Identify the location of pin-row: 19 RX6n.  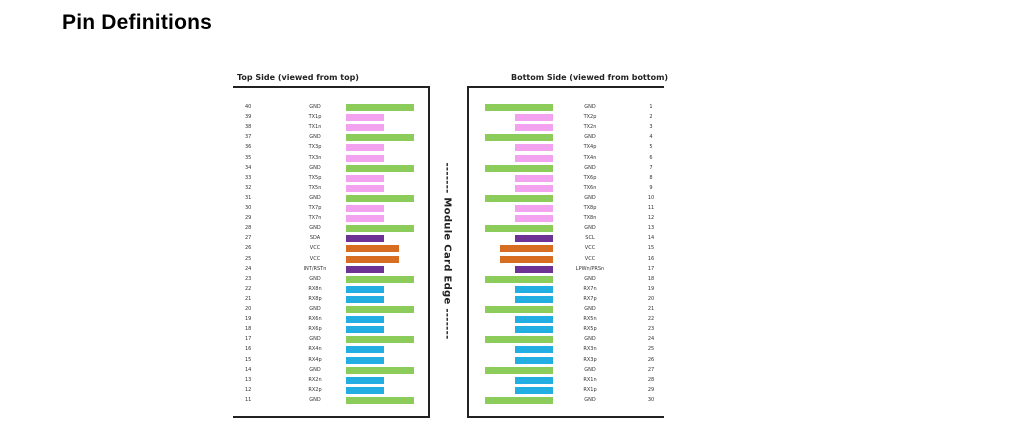
(330, 319).